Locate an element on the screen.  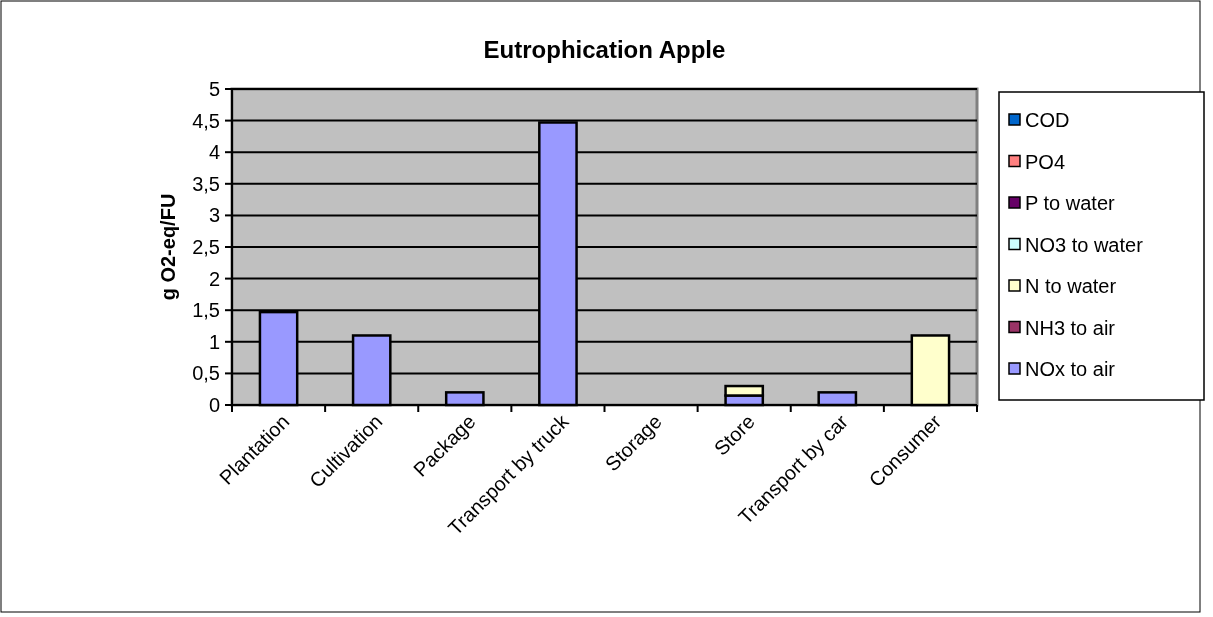
legend-label: NO3 to water is located at coordinates (1084, 244).